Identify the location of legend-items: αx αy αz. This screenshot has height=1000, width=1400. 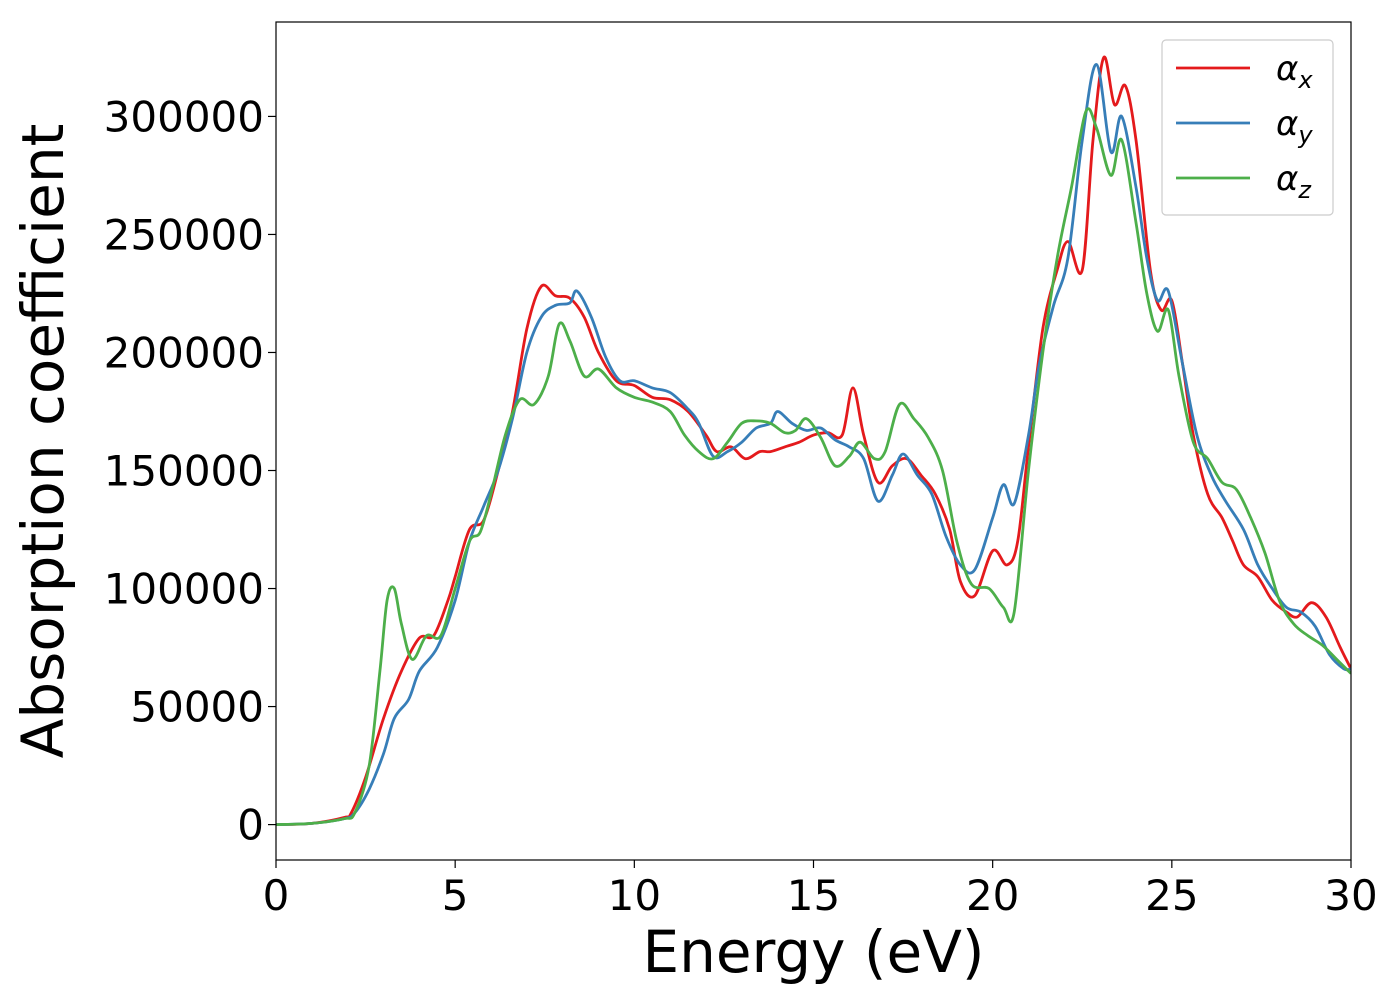
(1244, 126).